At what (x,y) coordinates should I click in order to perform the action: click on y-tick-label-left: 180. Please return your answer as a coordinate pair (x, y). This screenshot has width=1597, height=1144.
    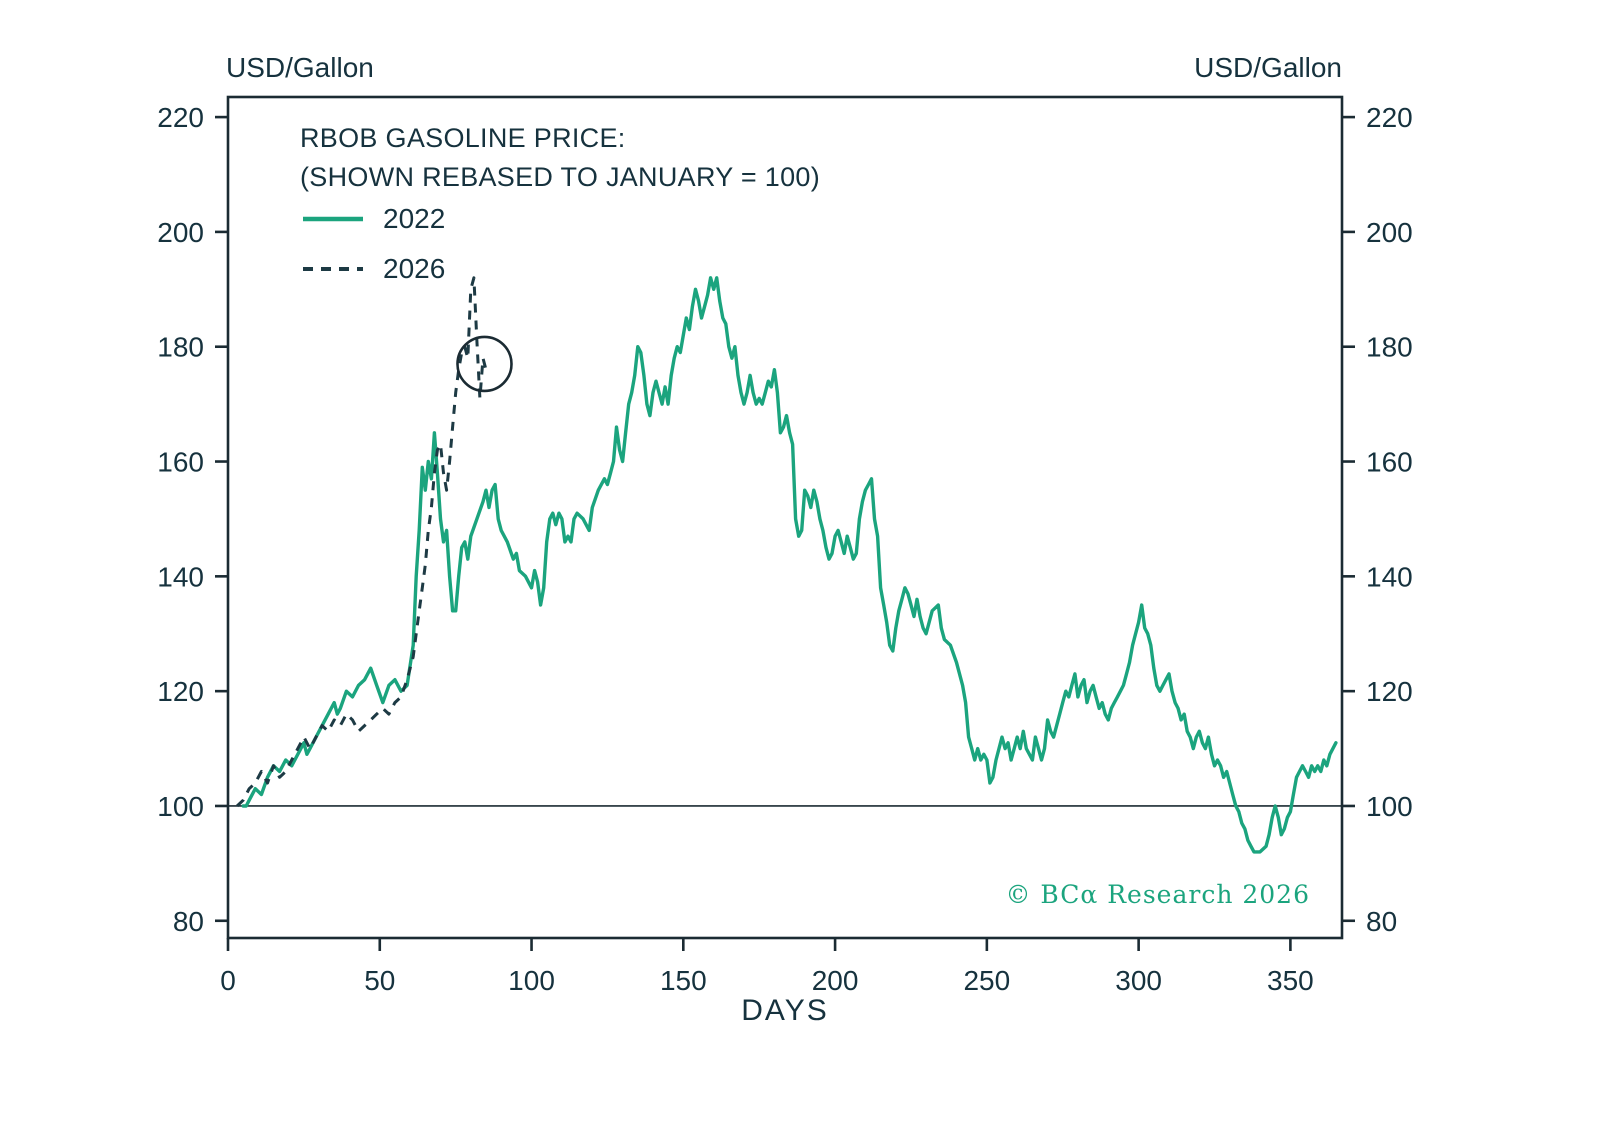
    Looking at the image, I should click on (180, 347).